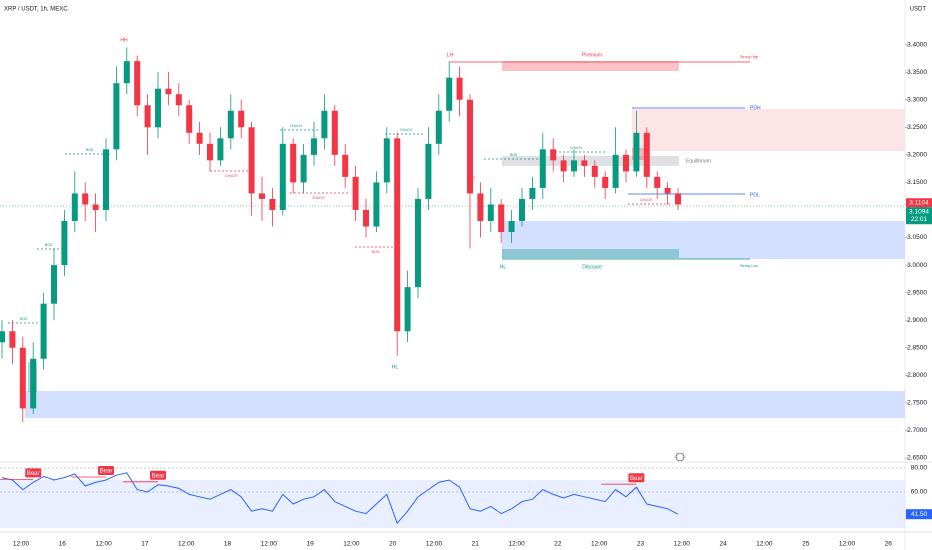 This screenshot has height=550, width=932. What do you see at coordinates (476, 544) in the screenshot?
I see `x-tick-label: 21` at bounding box center [476, 544].